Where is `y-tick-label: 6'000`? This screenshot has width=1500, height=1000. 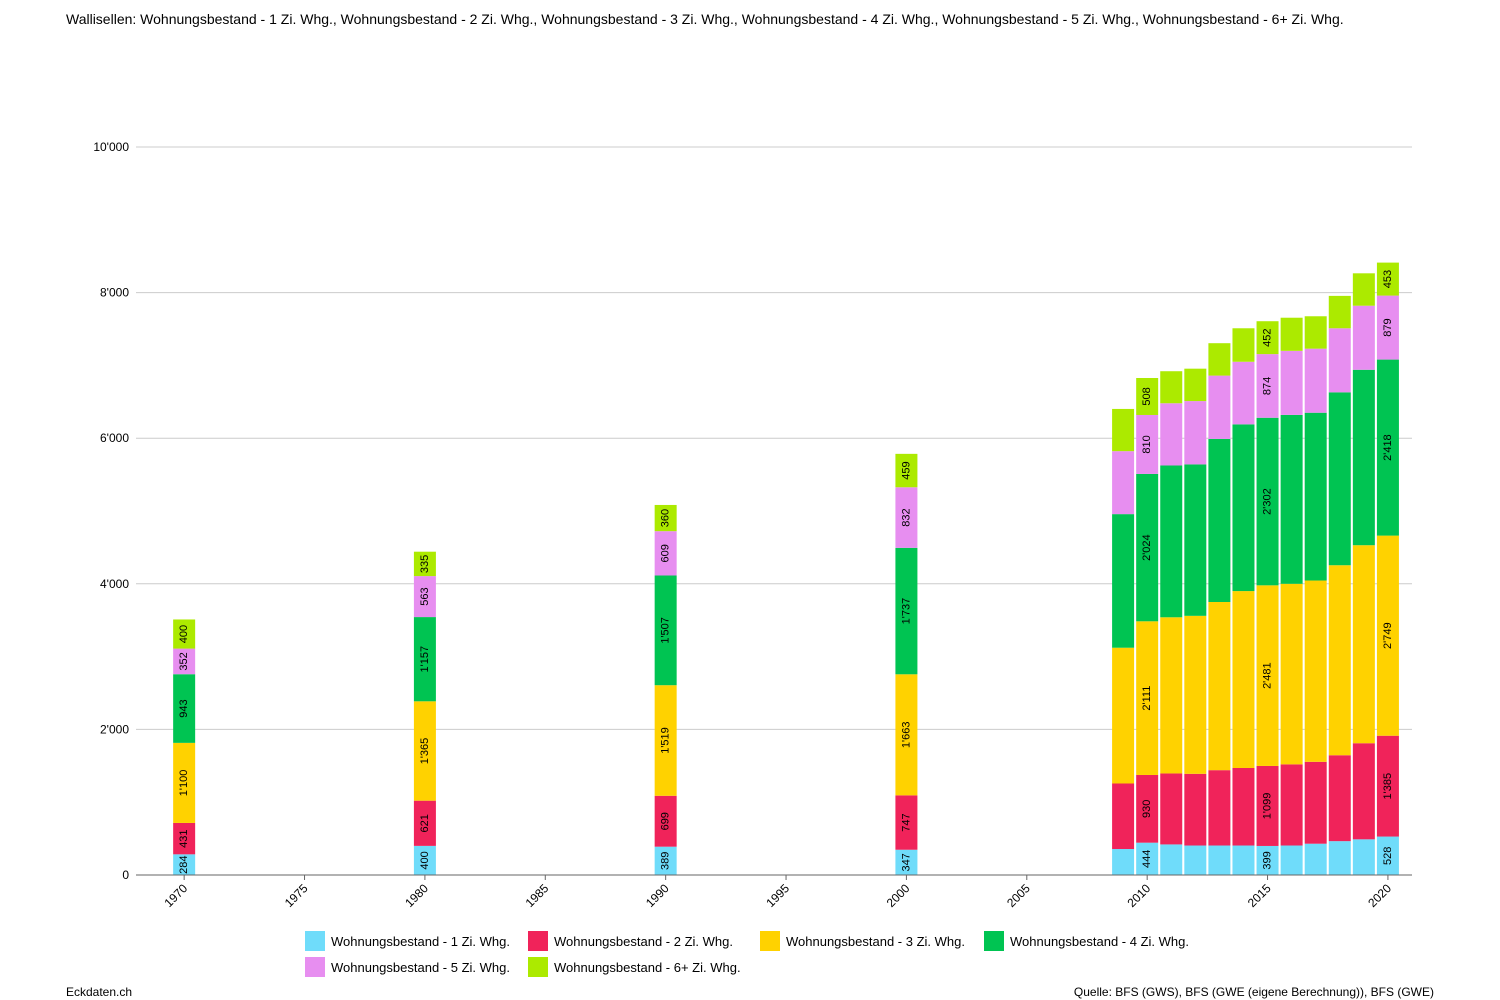
y-tick-label: 6'000 is located at coordinates (114, 438).